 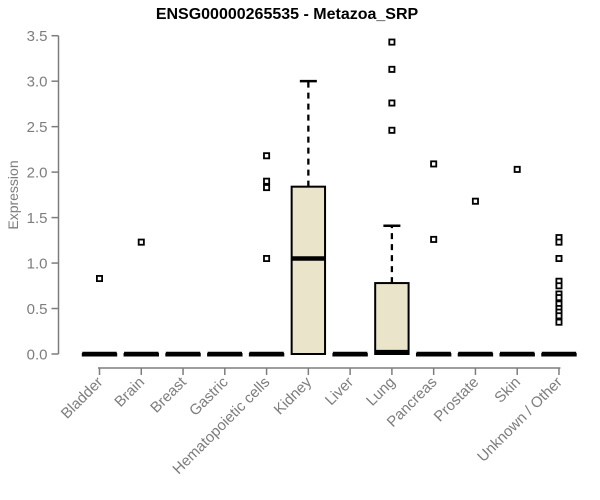 I want to click on x-axis-label-breast: Breast, so click(x=168, y=394).